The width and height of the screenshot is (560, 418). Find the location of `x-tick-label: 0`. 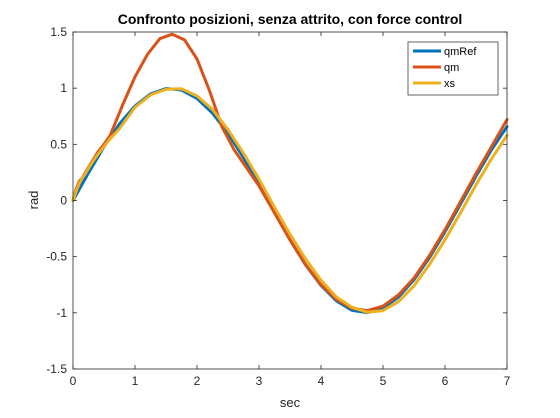

x-tick-label: 0 is located at coordinates (73, 381).